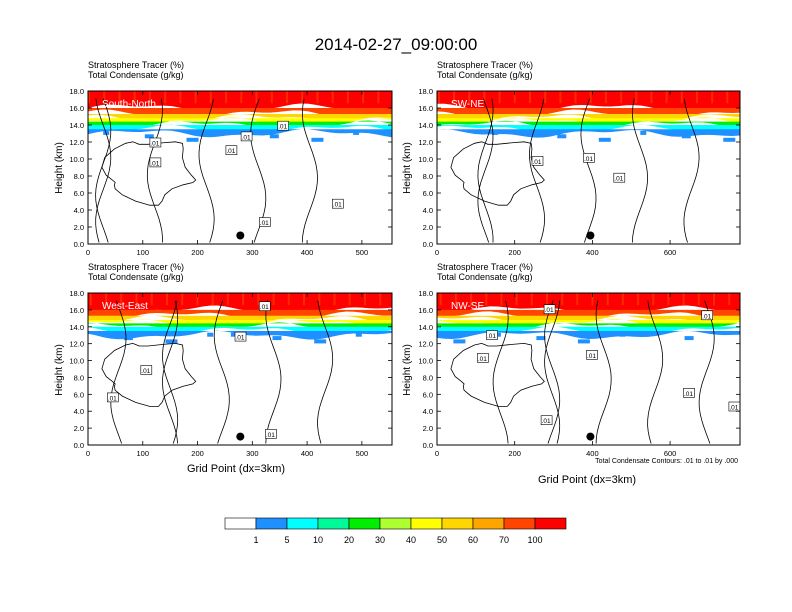 This screenshot has width=792, height=612. I want to click on colorbar-label: 1, so click(255, 540).